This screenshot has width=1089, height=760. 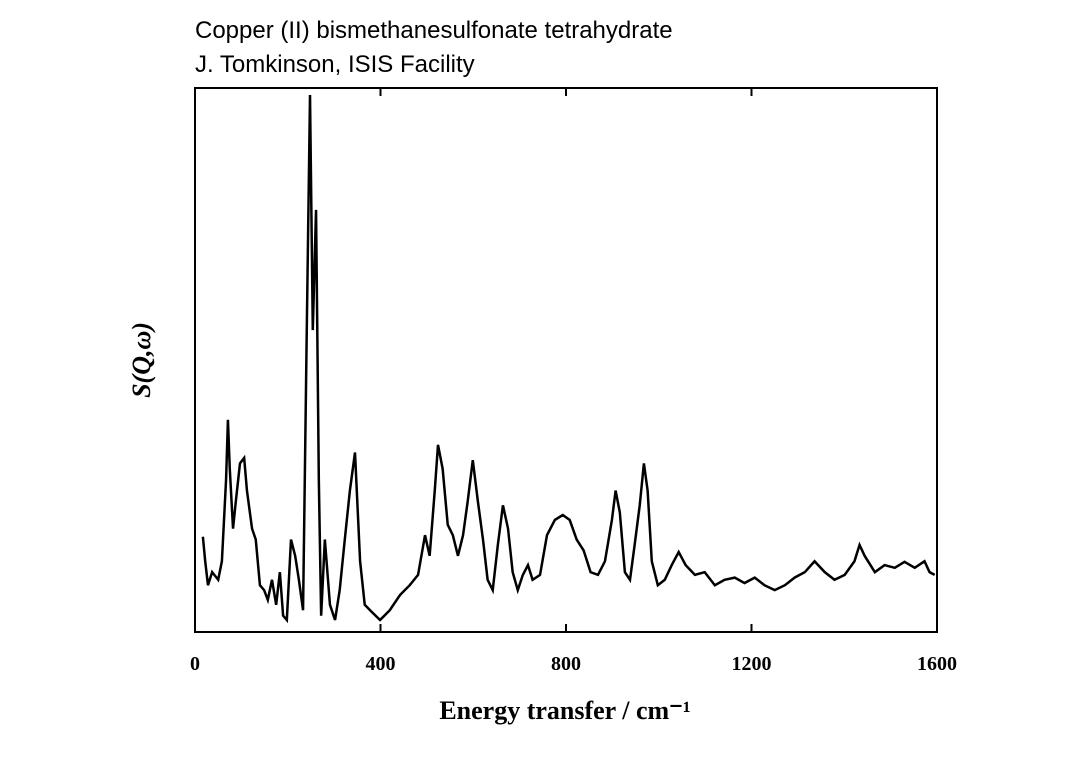 What do you see at coordinates (195, 664) in the screenshot?
I see `x-tick-label: 0` at bounding box center [195, 664].